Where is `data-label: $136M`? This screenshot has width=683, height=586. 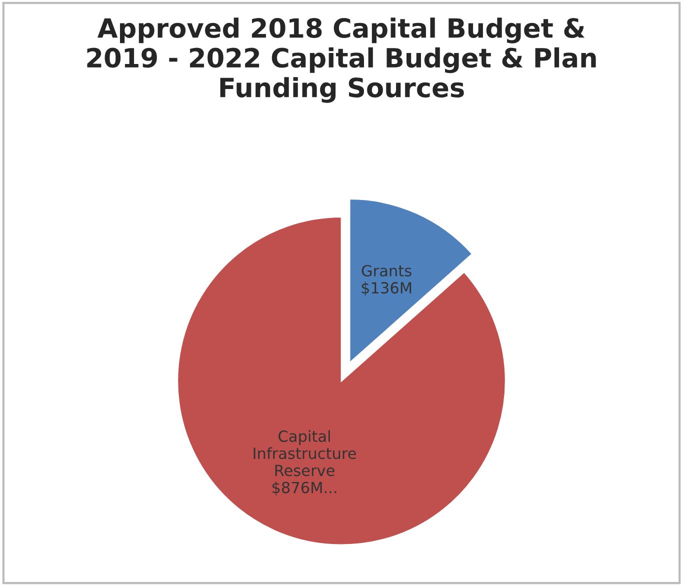
data-label: $136M is located at coordinates (387, 289).